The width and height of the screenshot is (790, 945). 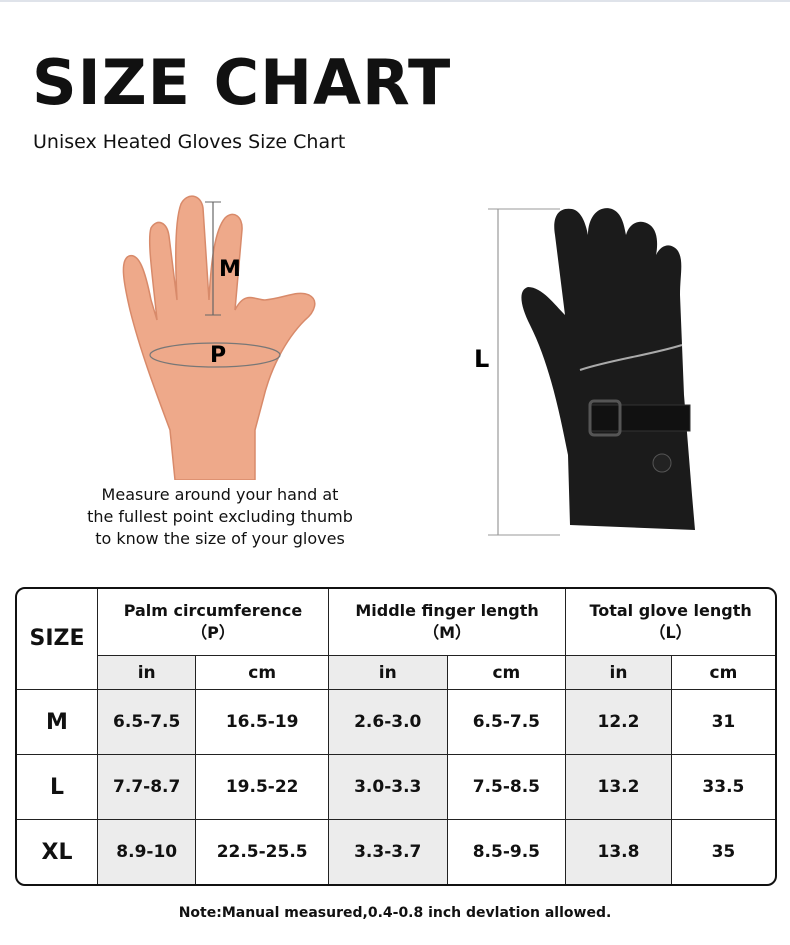 What do you see at coordinates (481, 359) in the screenshot?
I see `label-l: L` at bounding box center [481, 359].